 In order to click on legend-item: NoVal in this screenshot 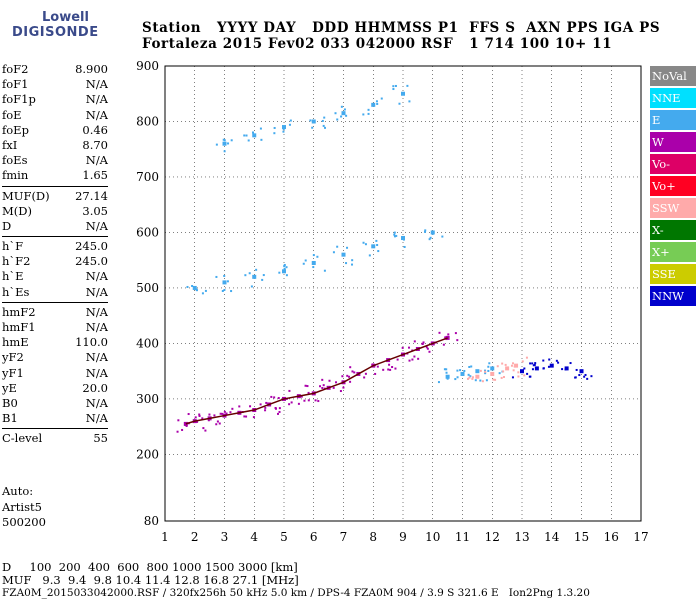, I will do `click(673, 76)`.